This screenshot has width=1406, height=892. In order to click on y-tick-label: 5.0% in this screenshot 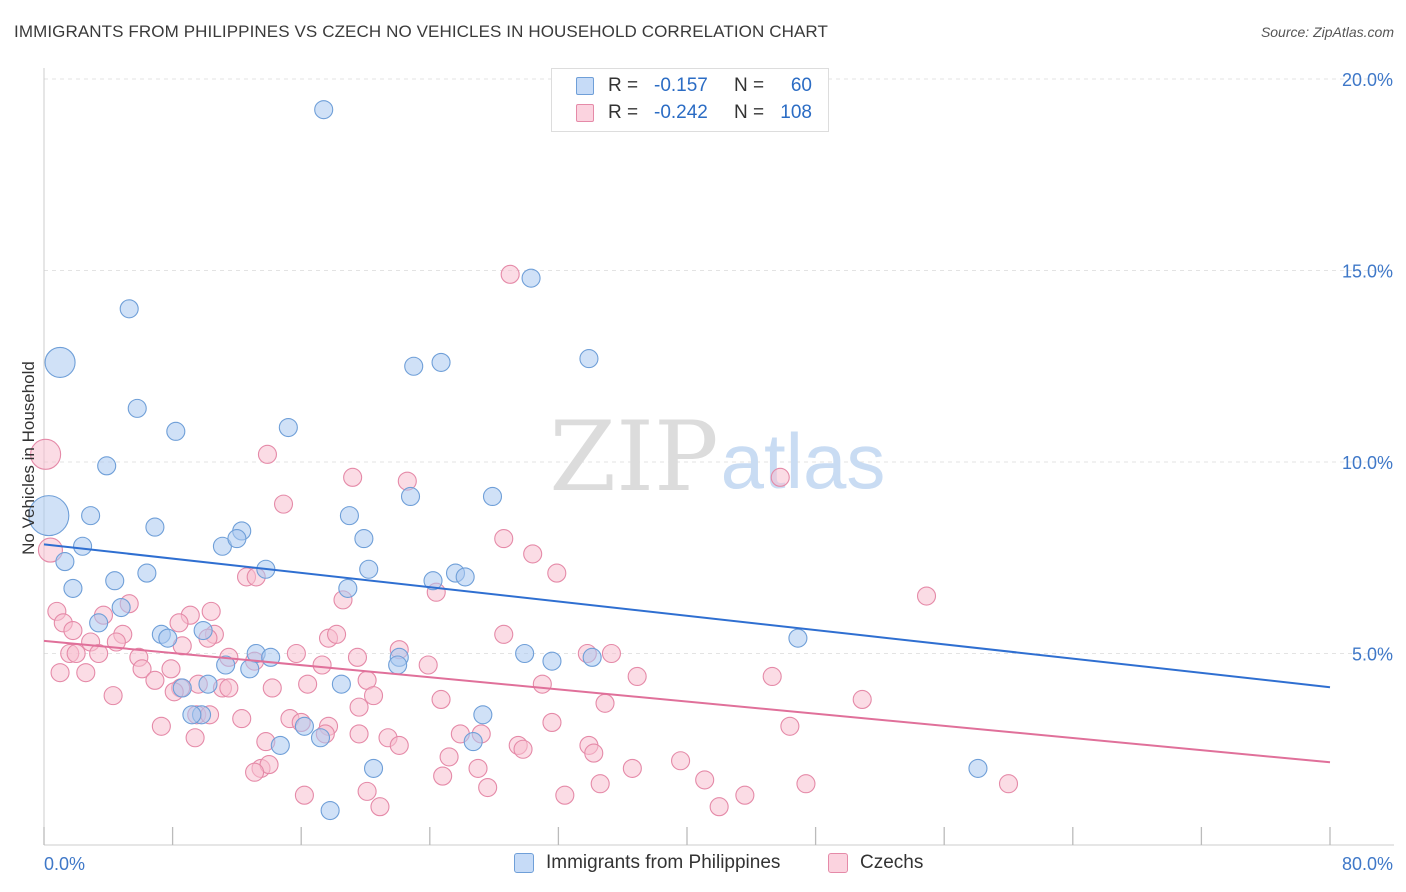, I will do `click(1372, 655)`.